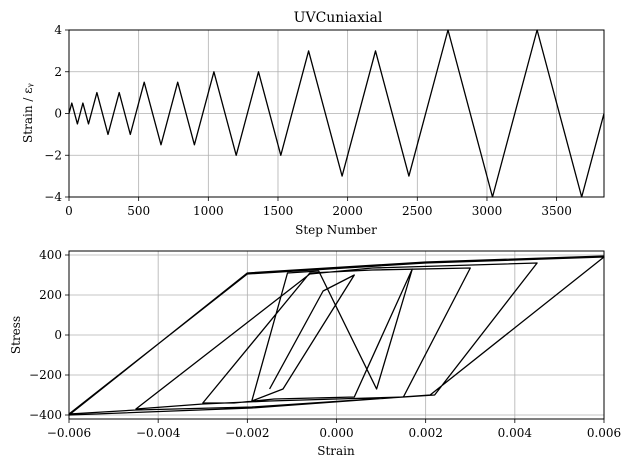 The height and width of the screenshot is (469, 630). I want to click on x-tick-label: 1500, so click(278, 211).